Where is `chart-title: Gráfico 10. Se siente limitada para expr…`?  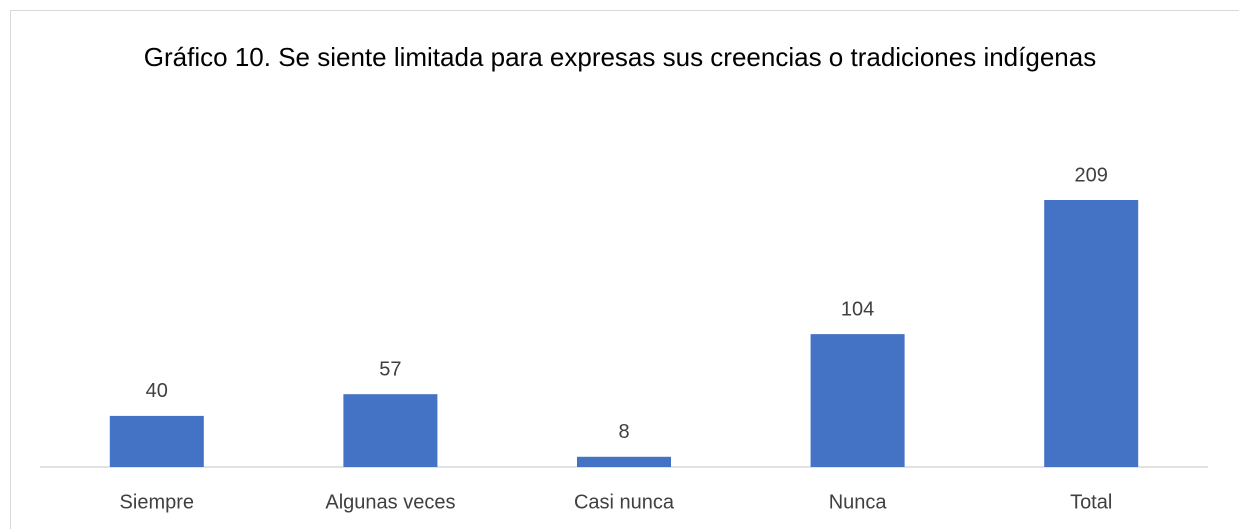 chart-title: Gráfico 10. Se siente limitada para expr… is located at coordinates (620, 57).